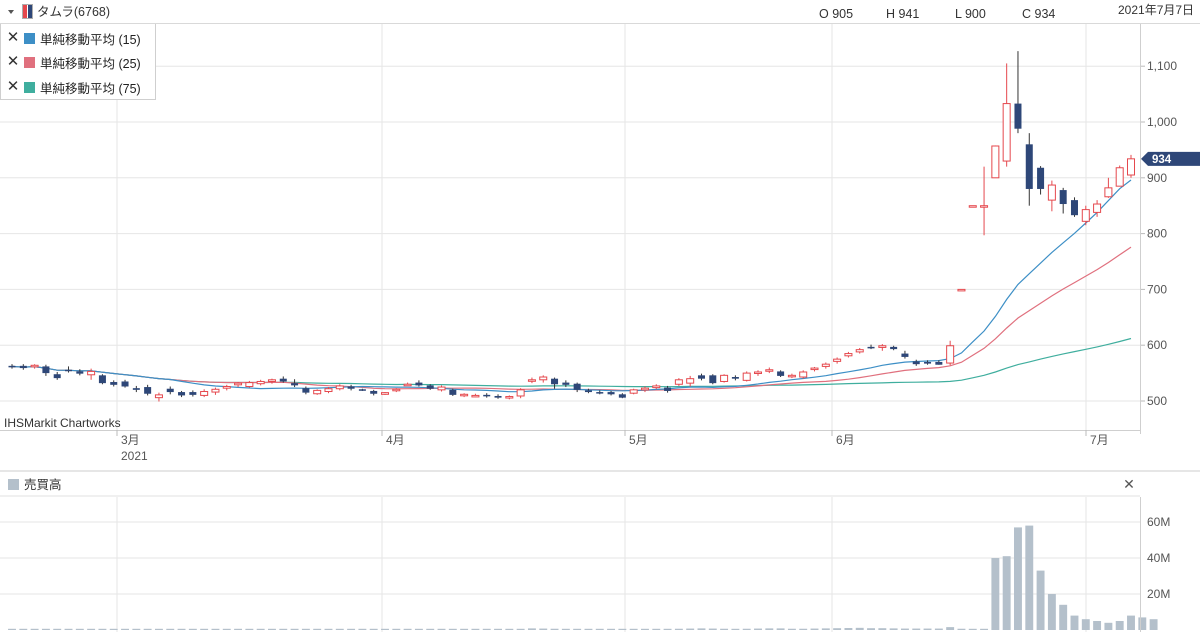  I want to click on last-price-tag: 934, so click(1170, 158).